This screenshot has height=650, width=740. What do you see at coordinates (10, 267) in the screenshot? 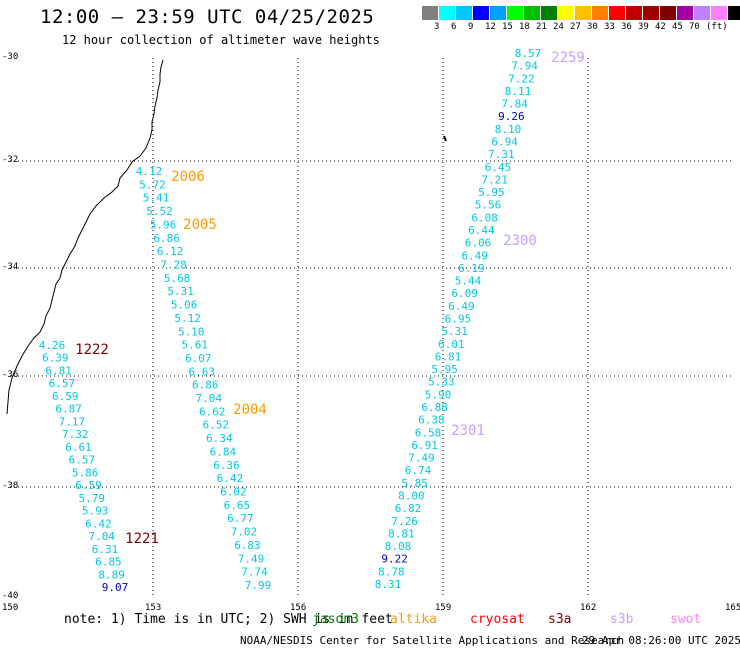
I see `latitude-label: -34` at bounding box center [10, 267].